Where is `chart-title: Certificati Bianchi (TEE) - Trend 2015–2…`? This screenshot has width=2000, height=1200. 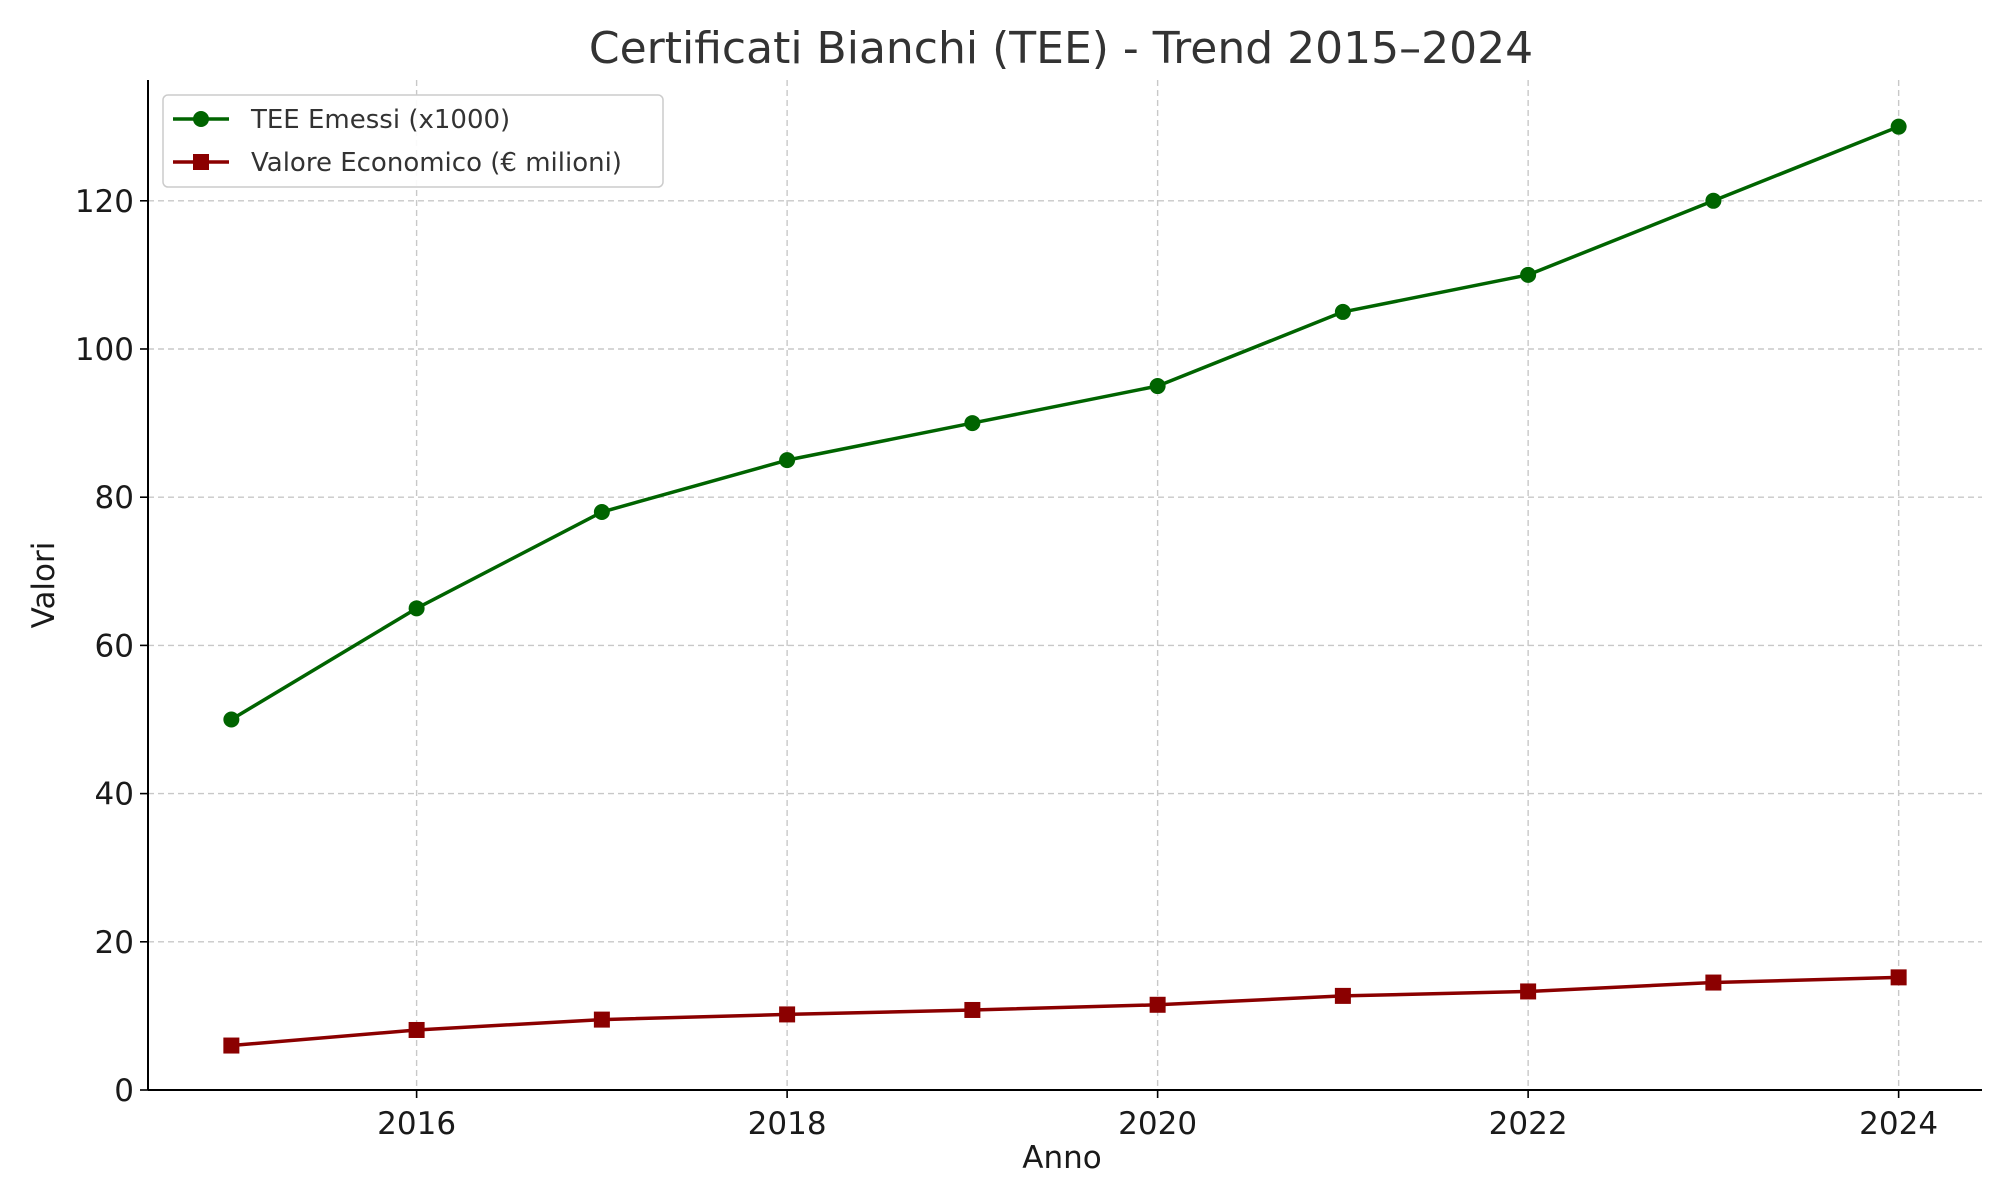 chart-title: Certificati Bianchi (TEE) - Trend 2015–2… is located at coordinates (1061, 48).